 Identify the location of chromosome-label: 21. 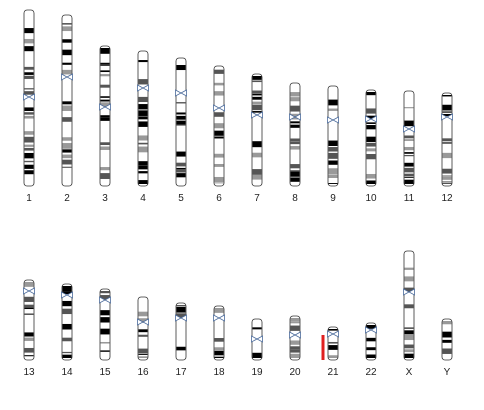
(333, 372).